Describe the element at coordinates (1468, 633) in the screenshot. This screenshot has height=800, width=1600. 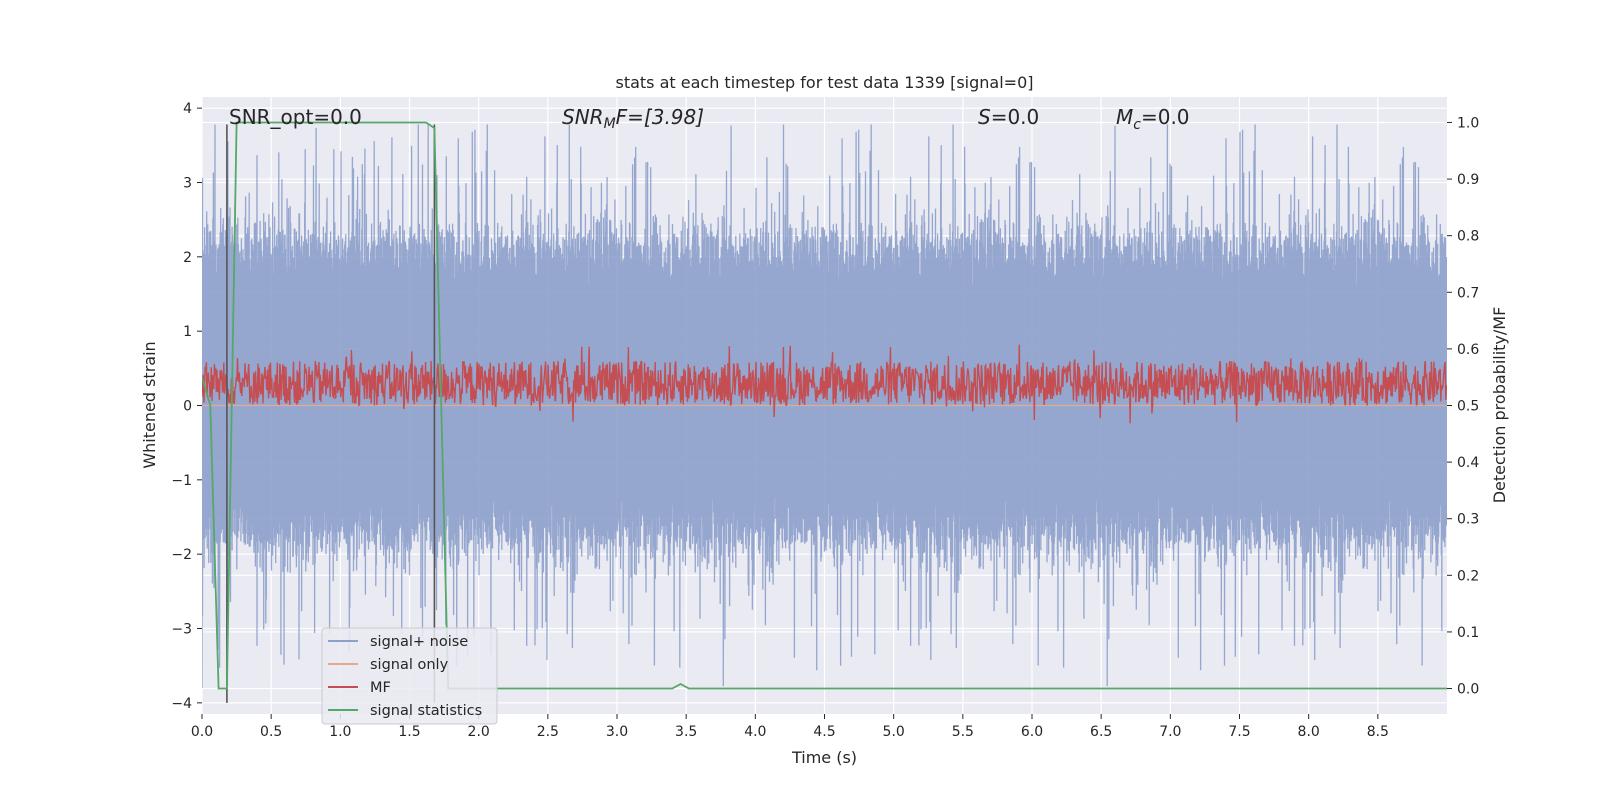
I see `right-y-tick-label-9: 0.1` at that location.